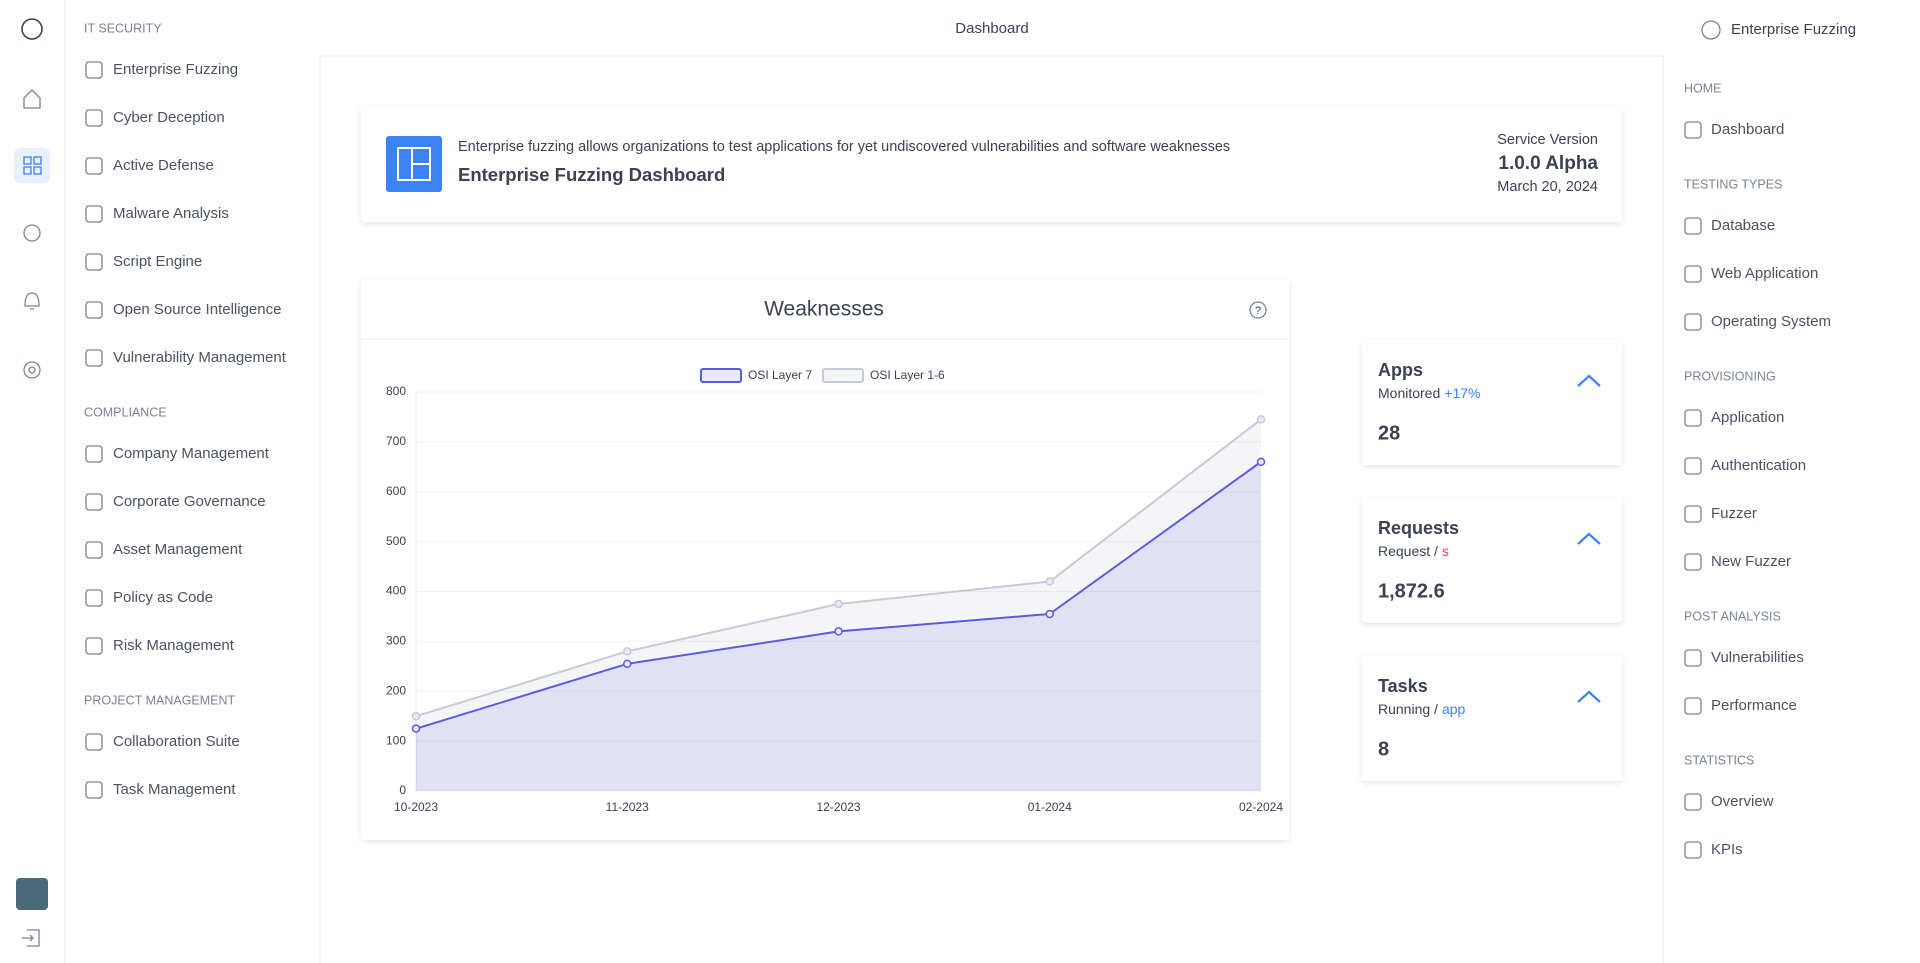 The width and height of the screenshot is (1920, 963). I want to click on page-title: Dashboard, so click(991, 28).